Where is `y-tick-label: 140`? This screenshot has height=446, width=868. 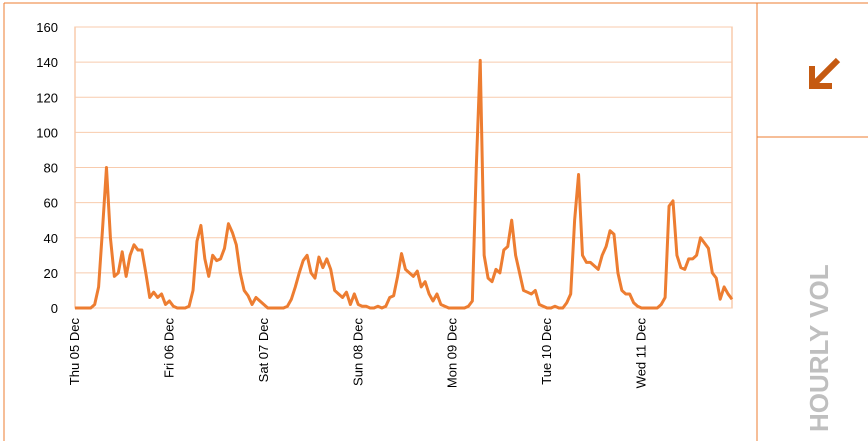
y-tick-label: 140 is located at coordinates (47, 62).